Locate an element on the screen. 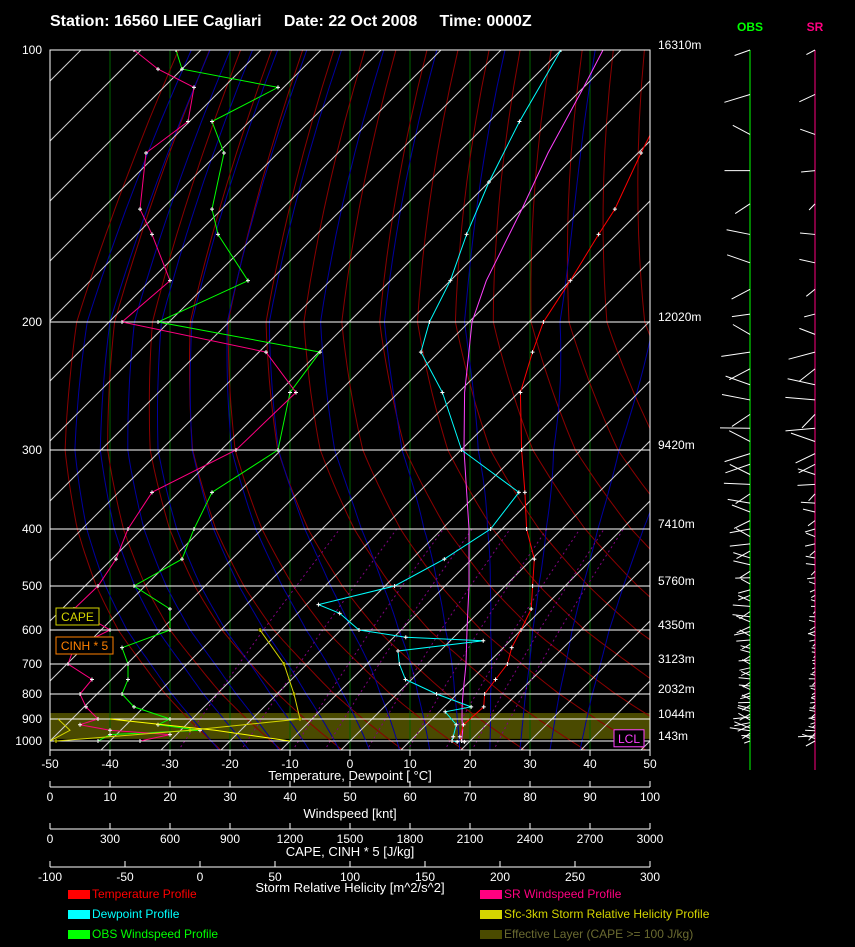 This screenshot has height=947, width=855. windspeed-tick-label: 100 is located at coordinates (650, 797).